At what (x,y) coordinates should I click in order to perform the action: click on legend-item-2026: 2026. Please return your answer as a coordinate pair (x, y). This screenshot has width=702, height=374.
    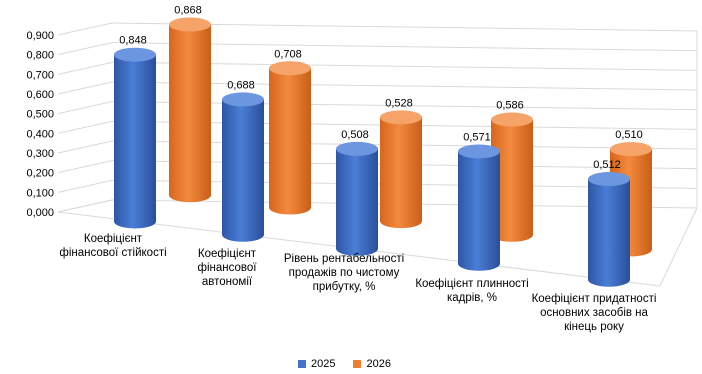
    Looking at the image, I should click on (372, 364).